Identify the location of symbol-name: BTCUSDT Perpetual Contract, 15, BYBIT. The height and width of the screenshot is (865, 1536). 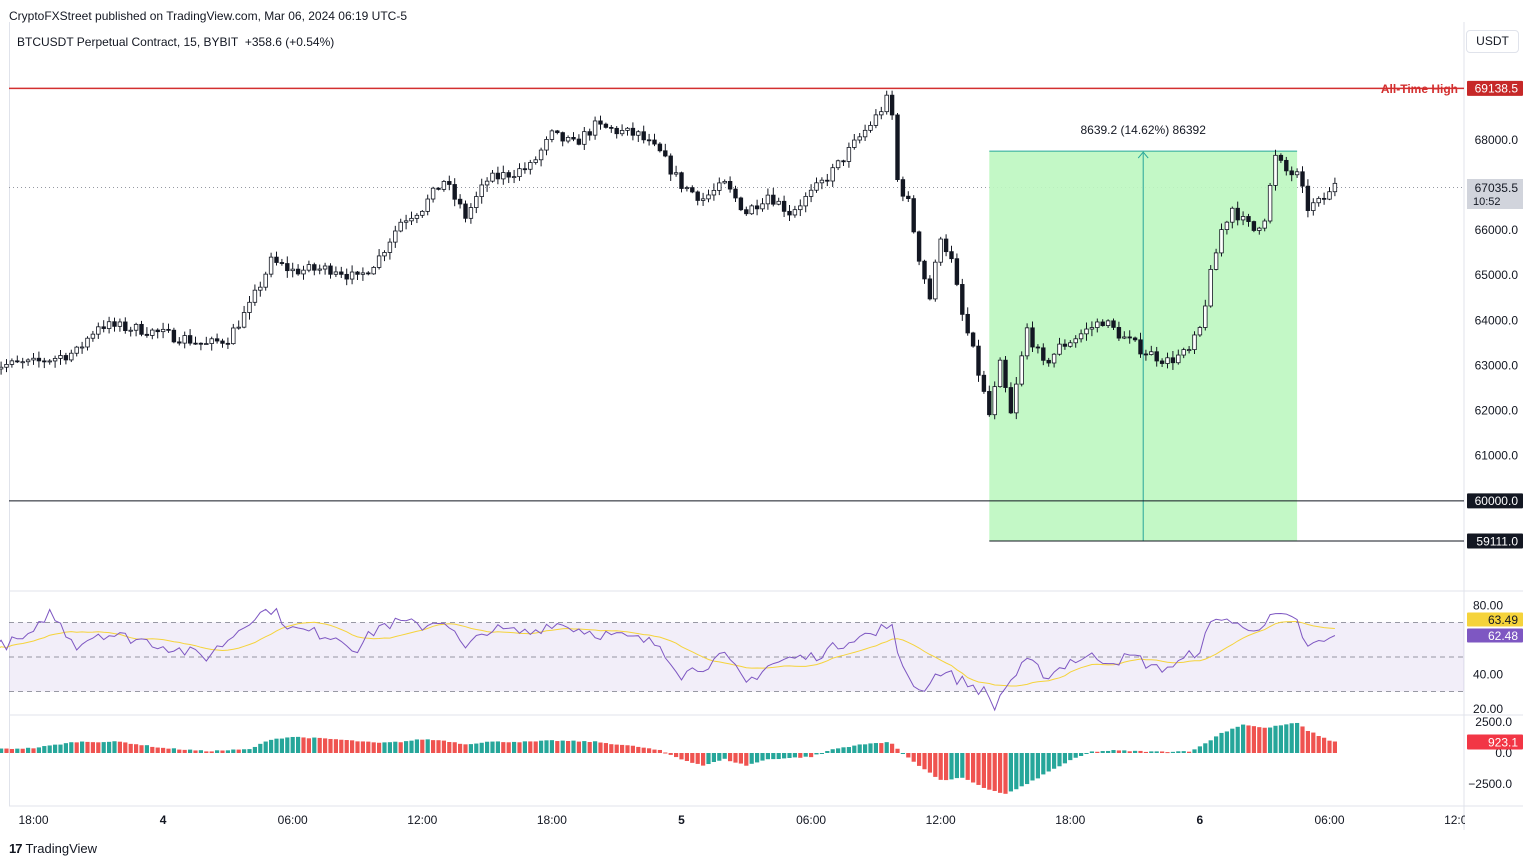
(128, 42).